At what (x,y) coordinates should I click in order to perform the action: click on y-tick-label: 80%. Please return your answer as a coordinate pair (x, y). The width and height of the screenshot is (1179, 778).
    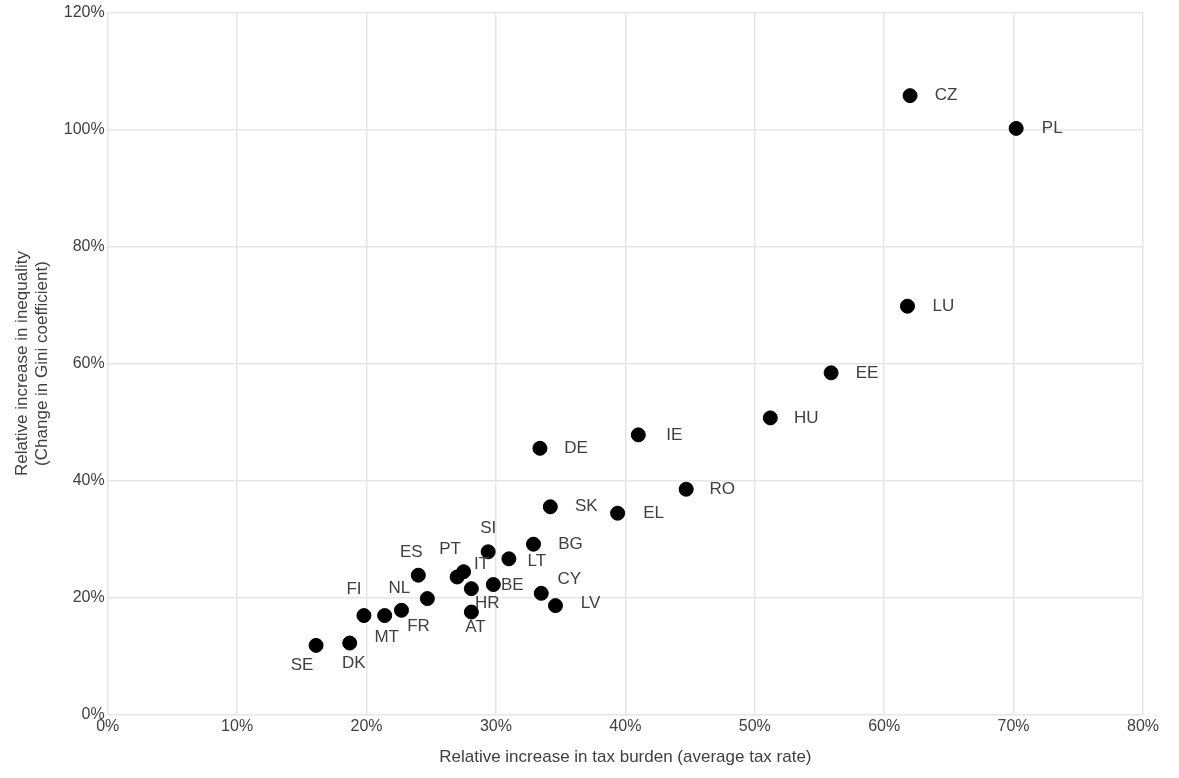
    Looking at the image, I should click on (88, 245).